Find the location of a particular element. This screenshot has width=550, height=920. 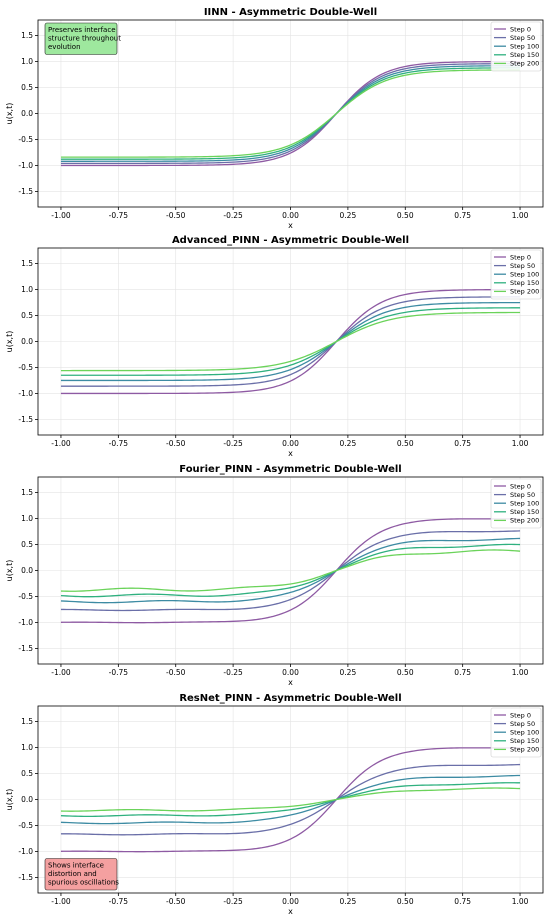

chart-title: ResNet_PINN - Asymmetric Double-Well is located at coordinates (290, 698).